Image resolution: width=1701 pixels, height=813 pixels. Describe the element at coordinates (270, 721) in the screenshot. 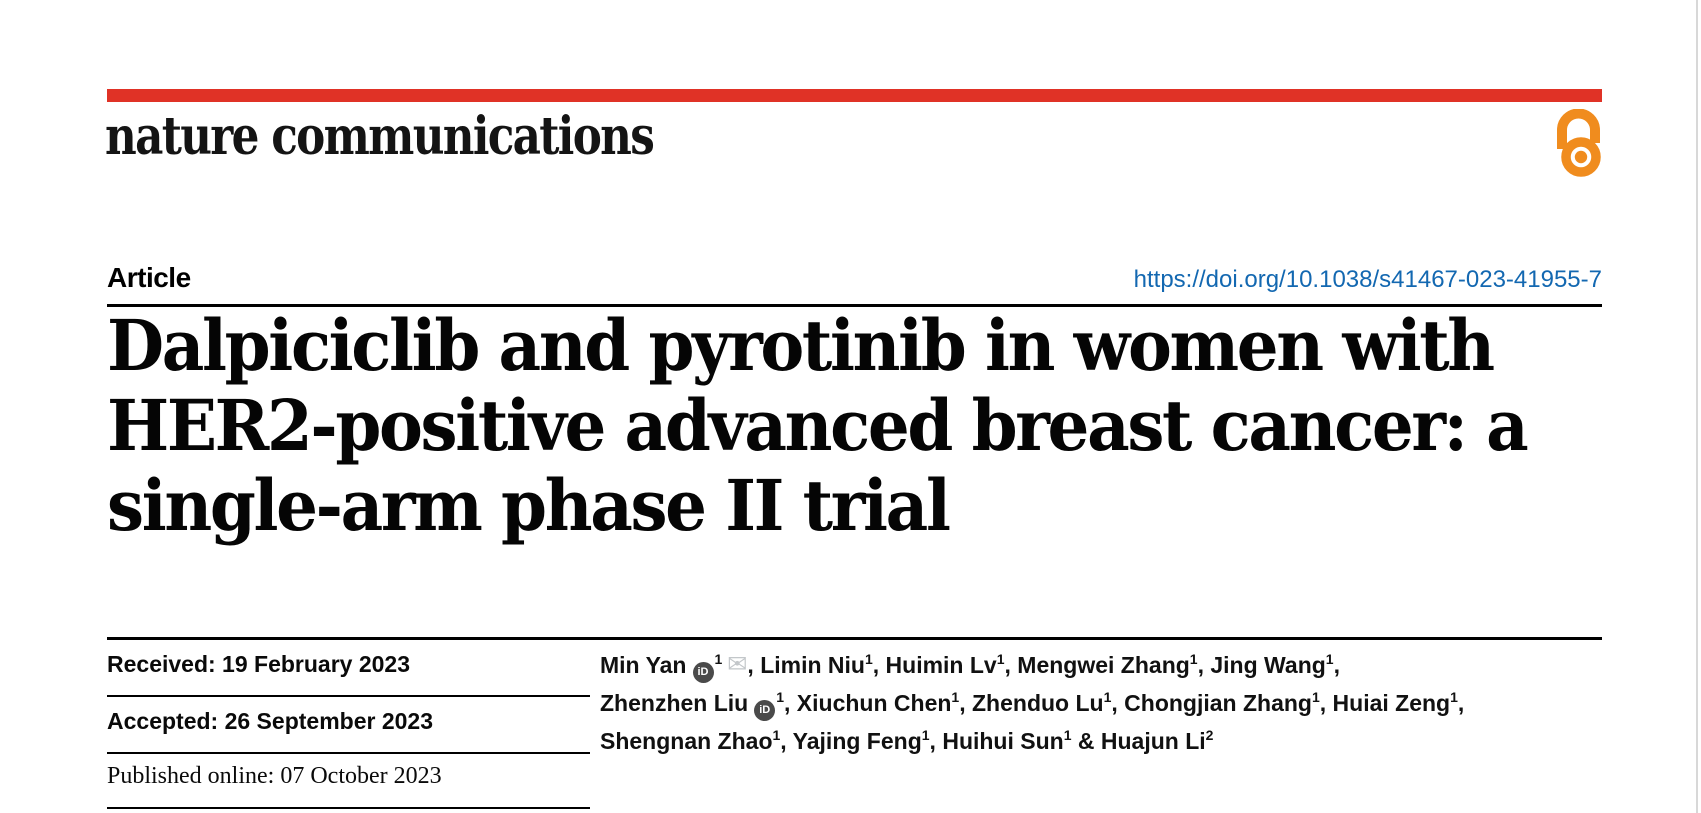

I see `accepted-date: Accepted: 26 September 2023` at that location.